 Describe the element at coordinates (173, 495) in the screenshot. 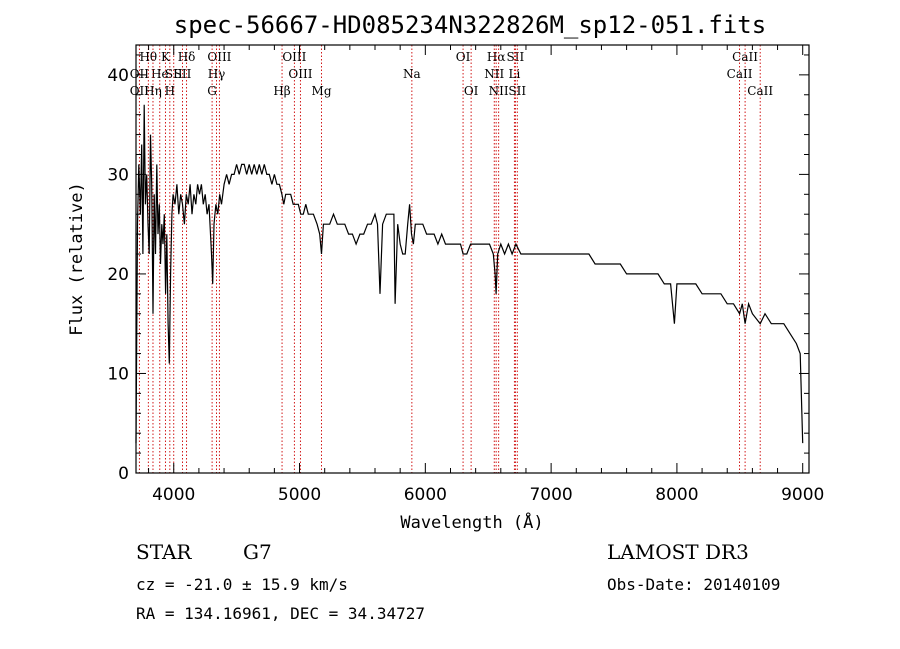

I see `x-tick-label: 4000` at that location.